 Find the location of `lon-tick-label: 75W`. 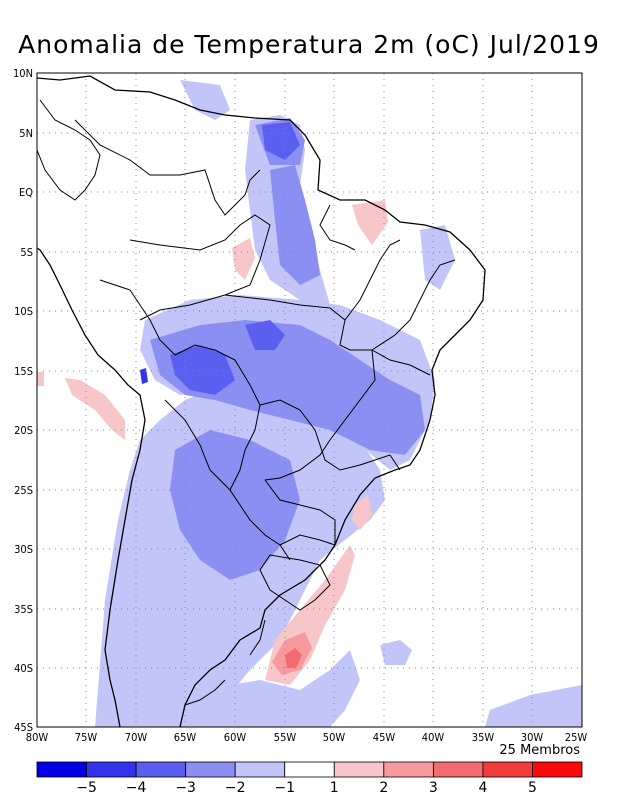

lon-tick-label: 75W is located at coordinates (86, 737).